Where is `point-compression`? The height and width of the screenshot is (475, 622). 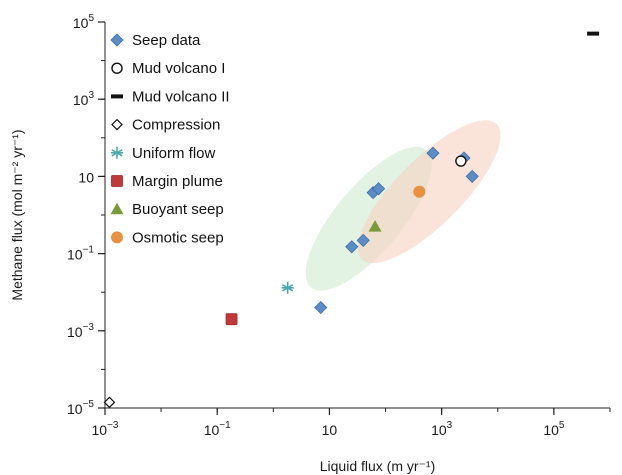
point-compression is located at coordinates (109, 402).